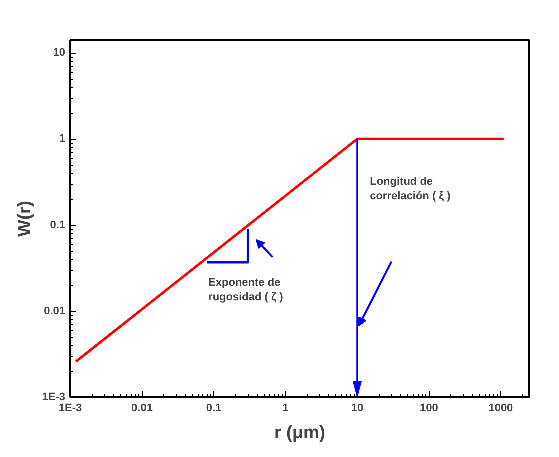  Describe the element at coordinates (429, 408) in the screenshot. I see `x-tick-label: 100` at that location.